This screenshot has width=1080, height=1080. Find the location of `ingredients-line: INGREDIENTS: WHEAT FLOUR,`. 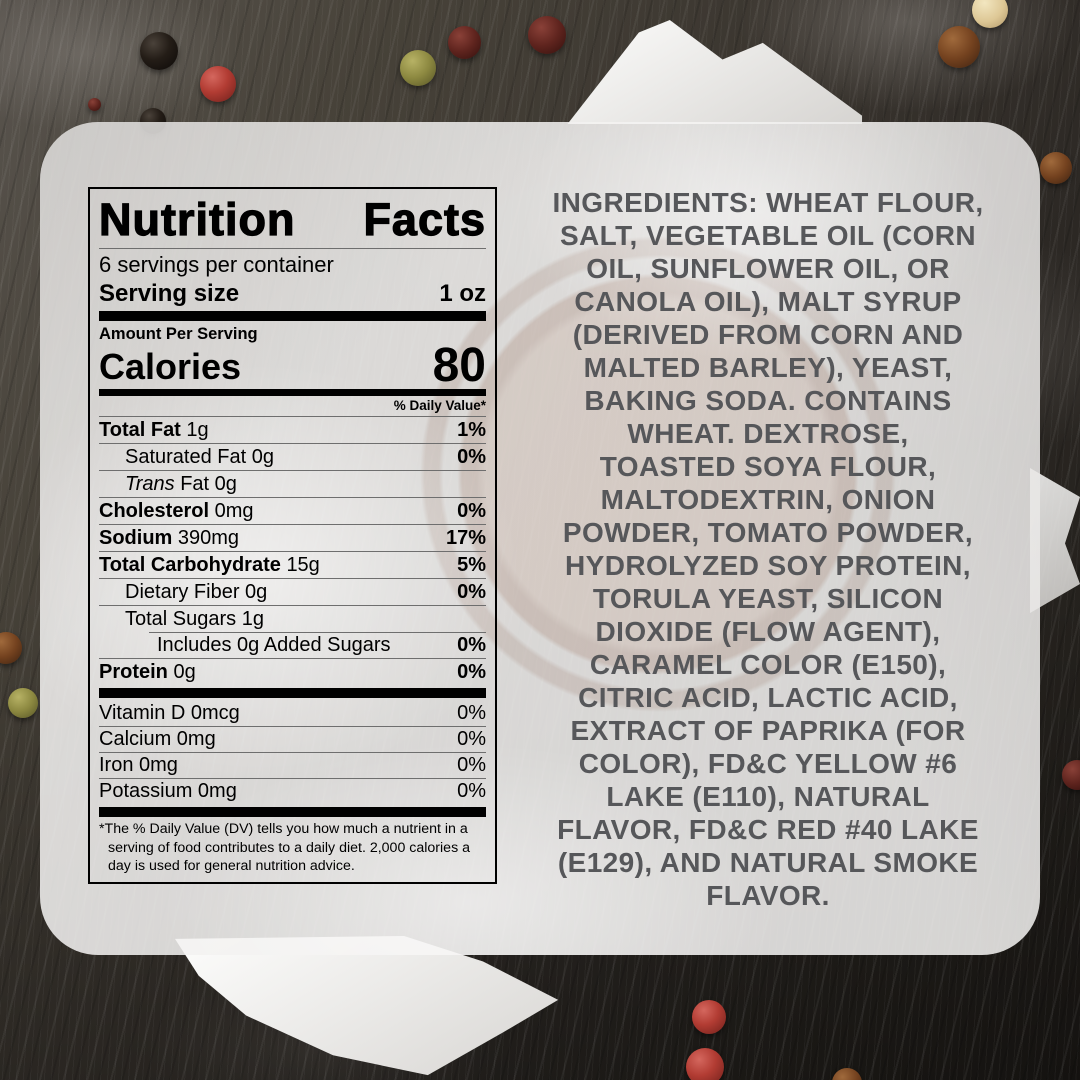

ingredients-line: INGREDIENTS: WHEAT FLOUR, is located at coordinates (768, 202).